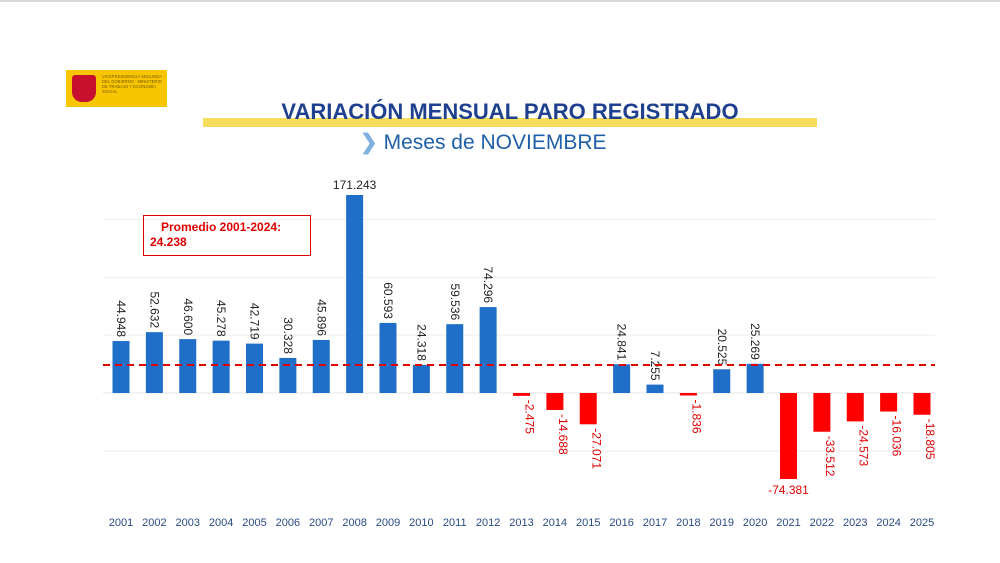  I want to click on subtitle-text: Meses de NOVIEMBRE, so click(495, 142).